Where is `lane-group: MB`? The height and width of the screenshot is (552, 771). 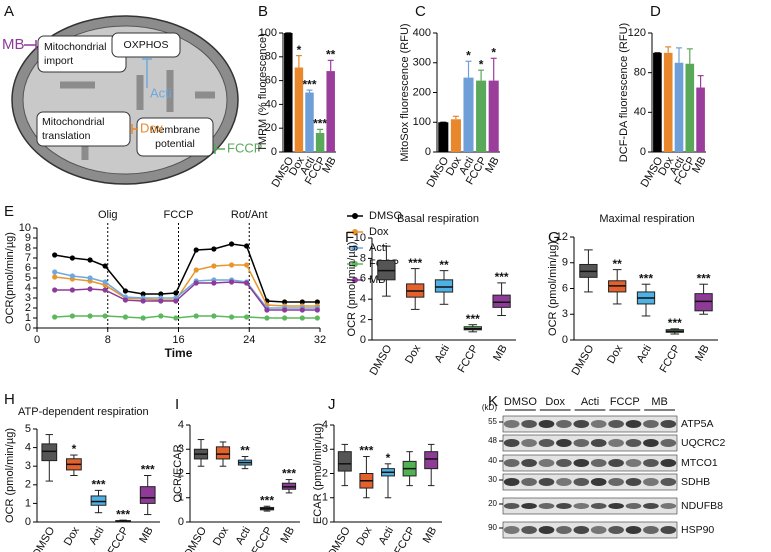
lane-group: MB is located at coordinates (659, 402).